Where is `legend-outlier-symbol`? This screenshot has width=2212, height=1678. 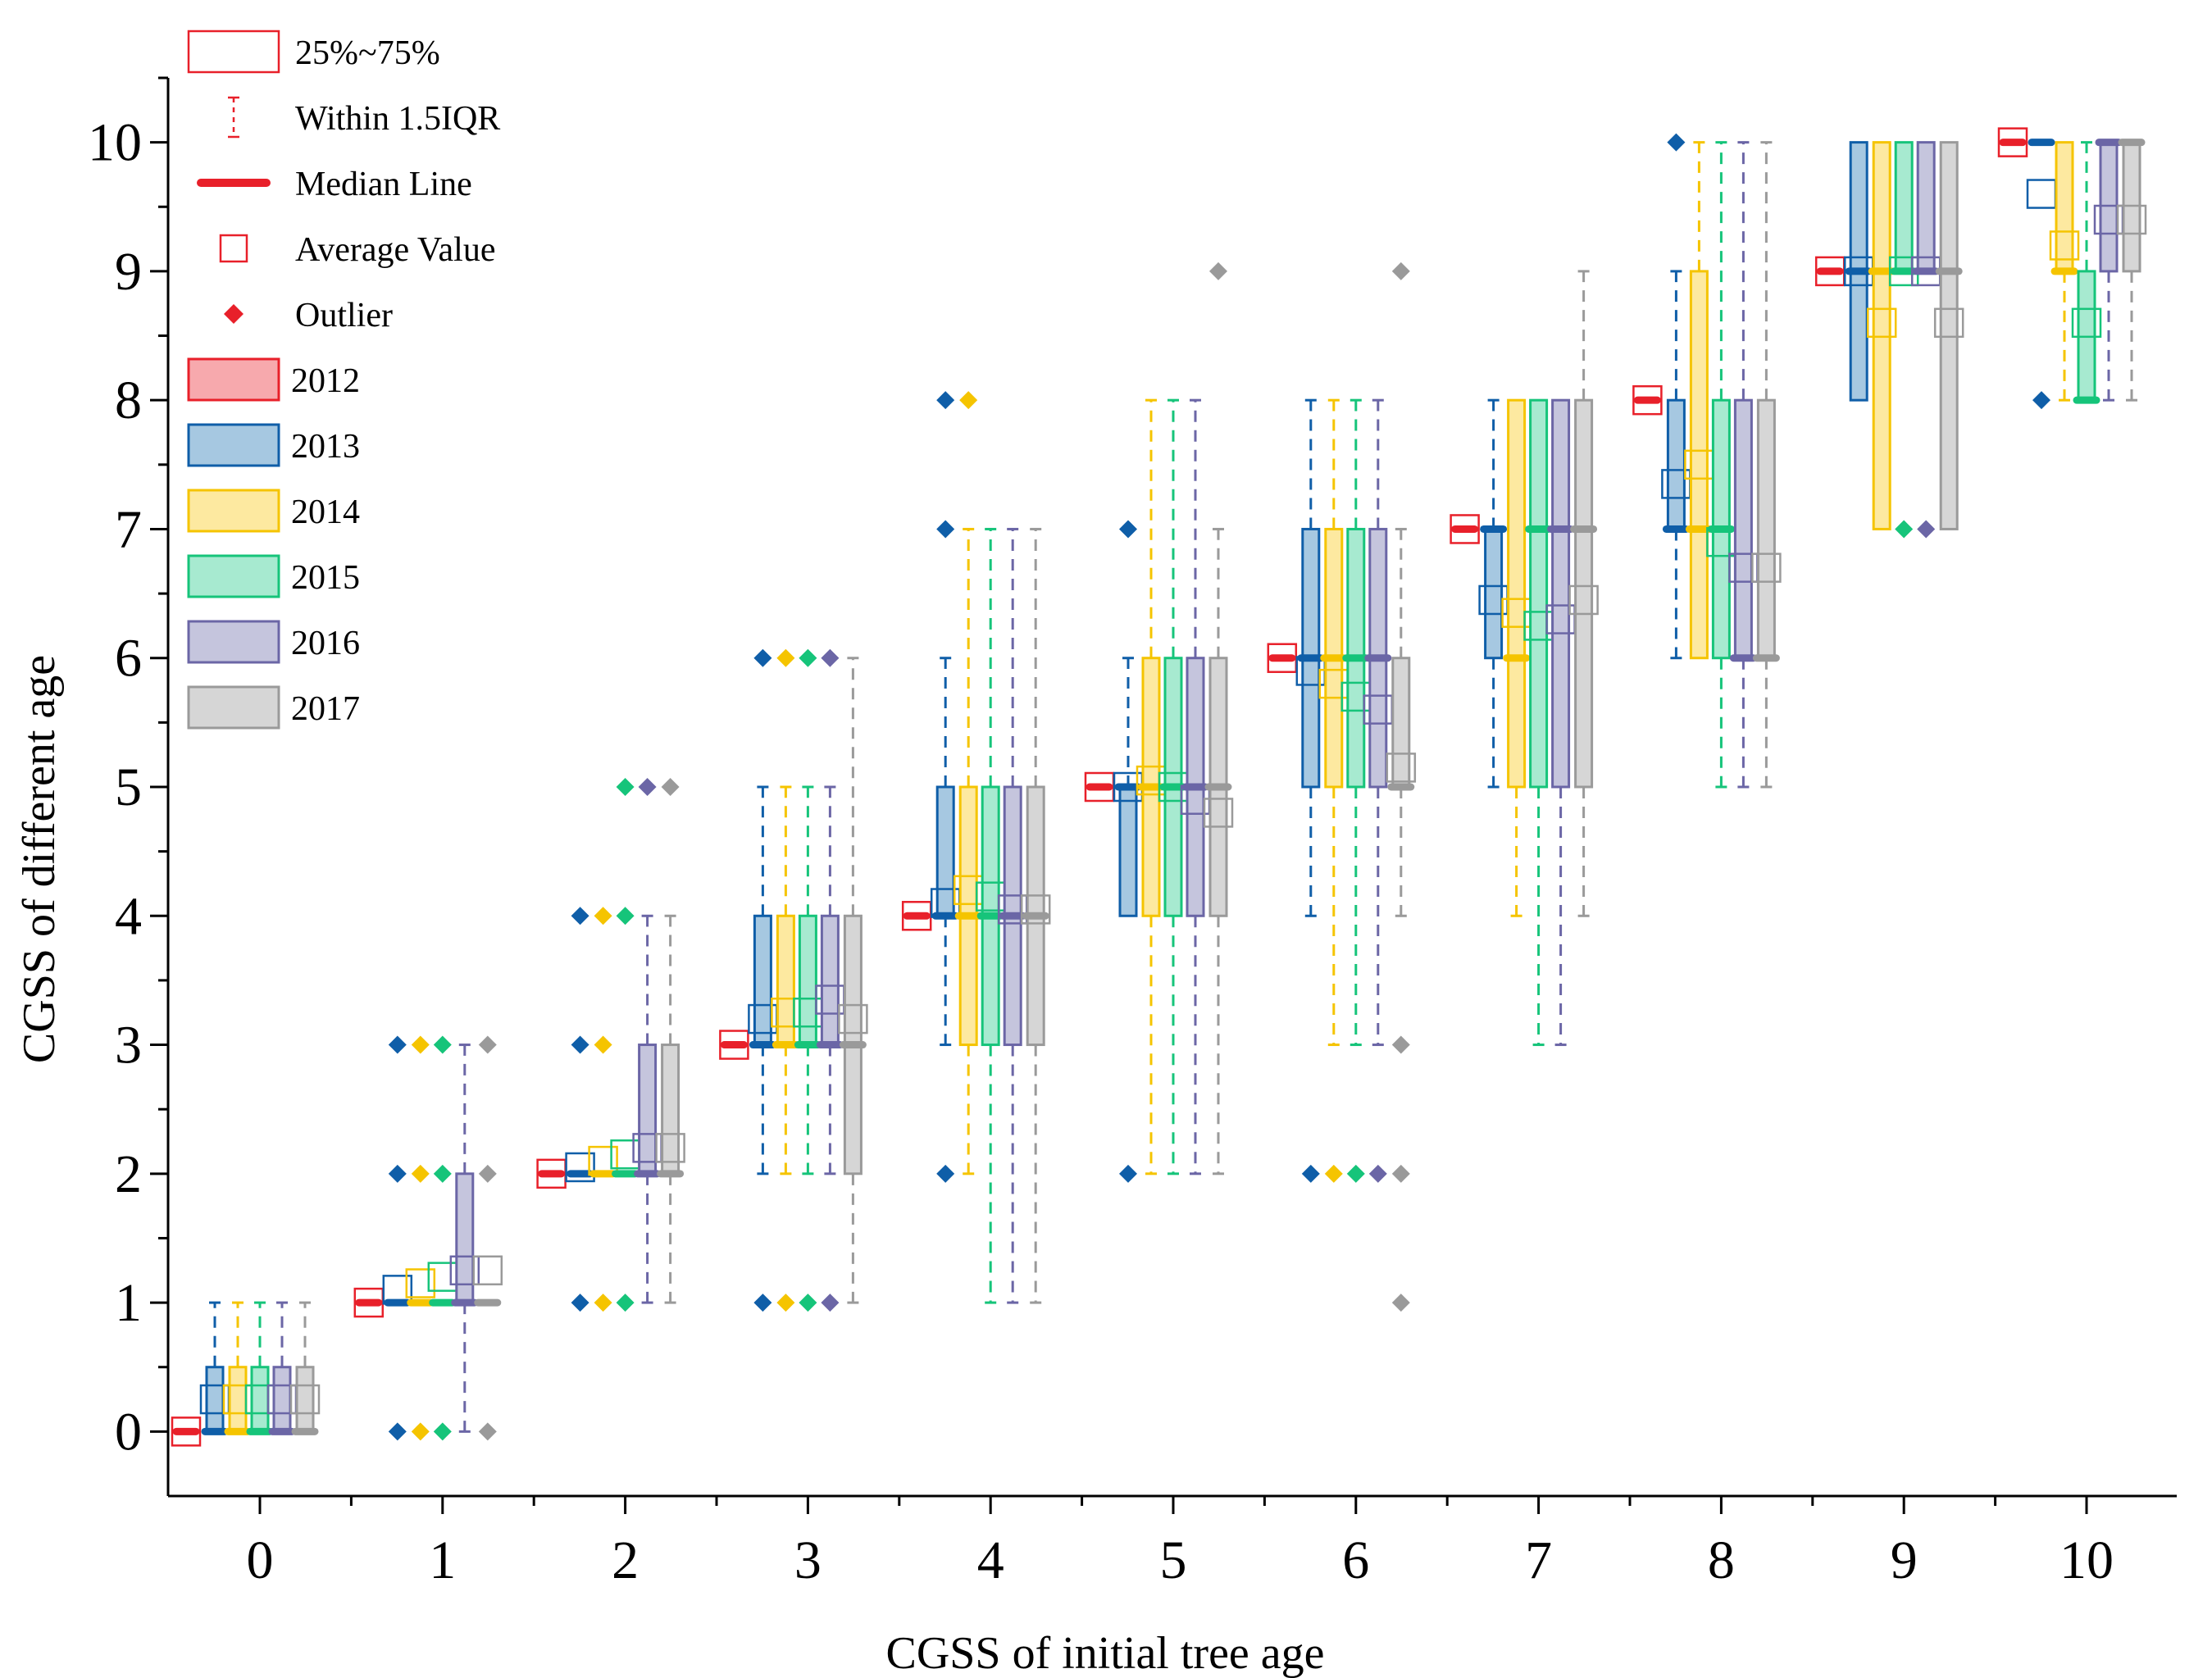
legend-outlier-symbol is located at coordinates (234, 314).